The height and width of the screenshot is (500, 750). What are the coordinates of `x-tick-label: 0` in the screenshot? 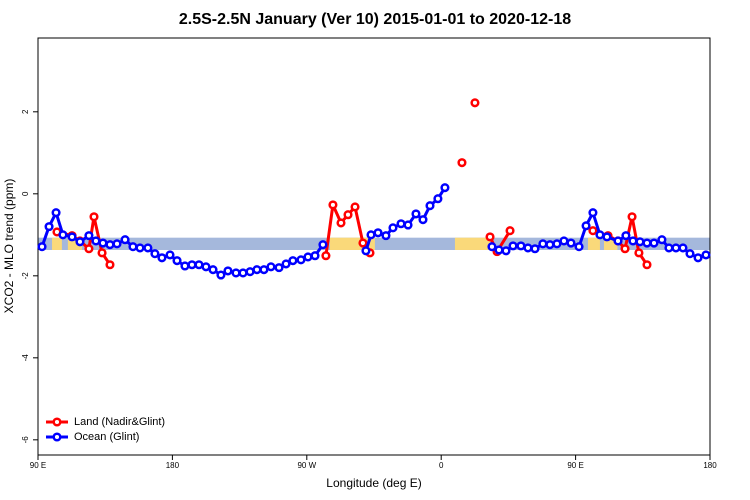 It's located at (441, 465).